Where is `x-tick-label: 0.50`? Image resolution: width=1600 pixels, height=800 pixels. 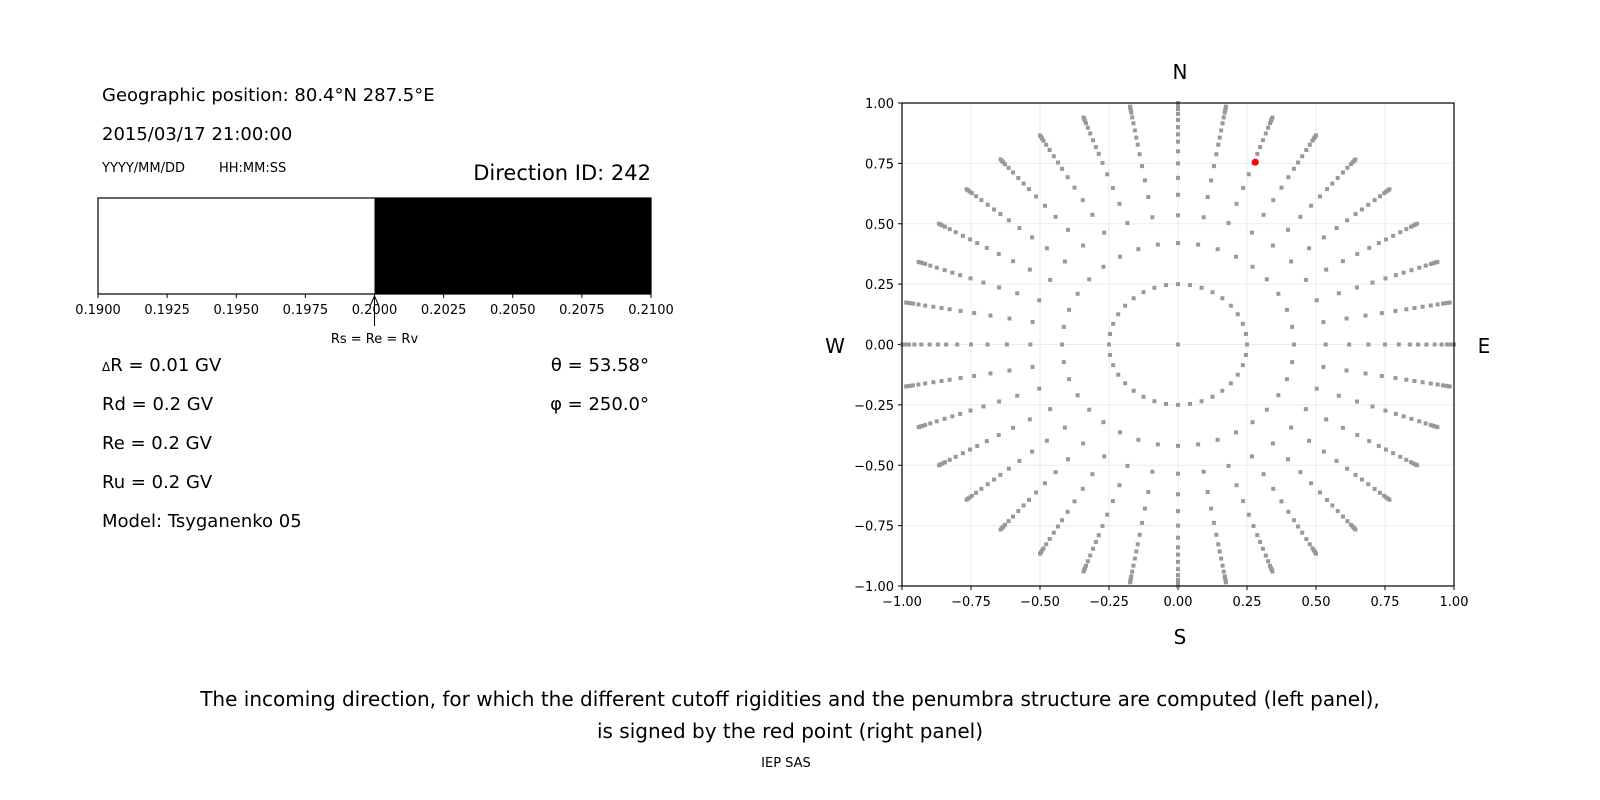 x-tick-label: 0.50 is located at coordinates (1316, 602).